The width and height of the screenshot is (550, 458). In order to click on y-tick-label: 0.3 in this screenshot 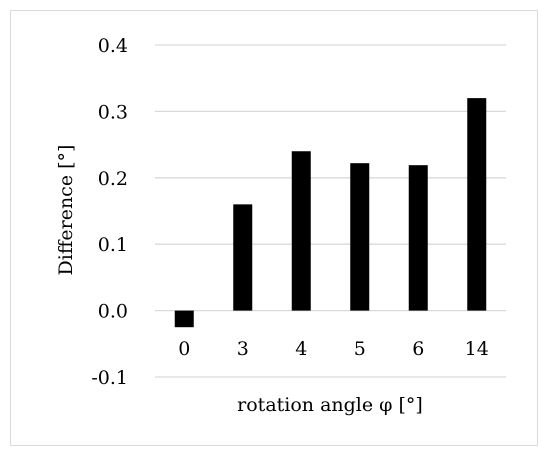, I will do `click(113, 112)`.